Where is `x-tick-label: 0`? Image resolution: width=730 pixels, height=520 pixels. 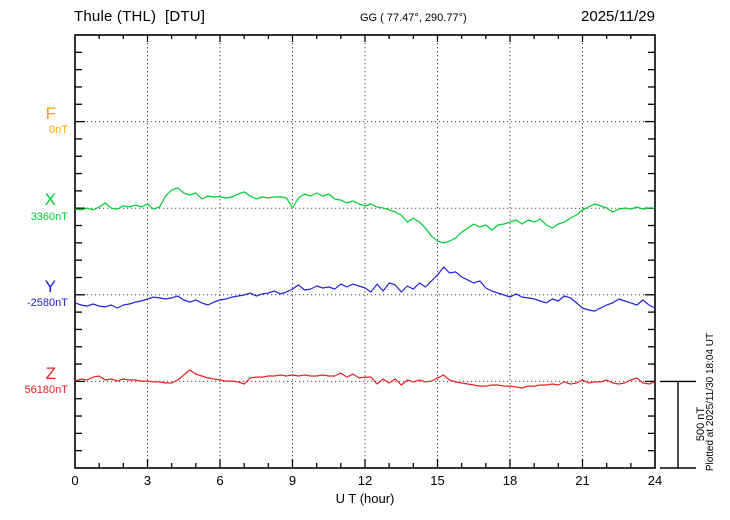 x-tick-label: 0 is located at coordinates (75, 480).